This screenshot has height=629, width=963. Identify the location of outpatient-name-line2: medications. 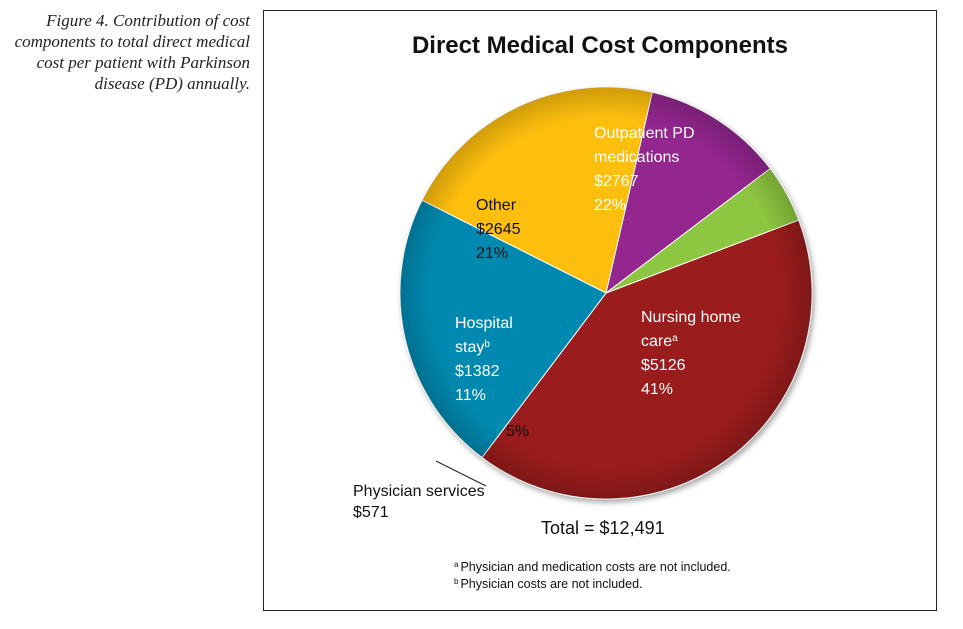
(637, 157).